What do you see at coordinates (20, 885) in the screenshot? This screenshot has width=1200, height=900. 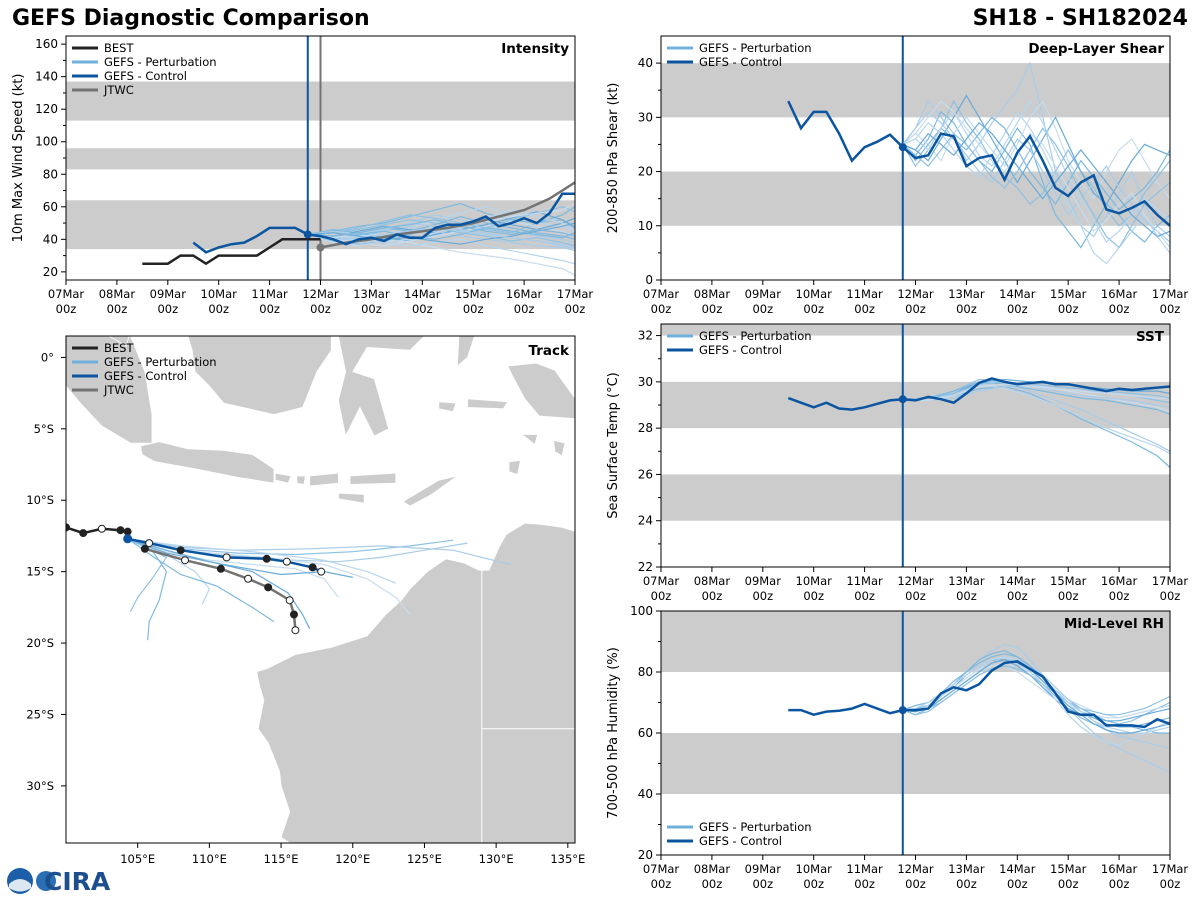 I see `noaa-bird-icon` at bounding box center [20, 885].